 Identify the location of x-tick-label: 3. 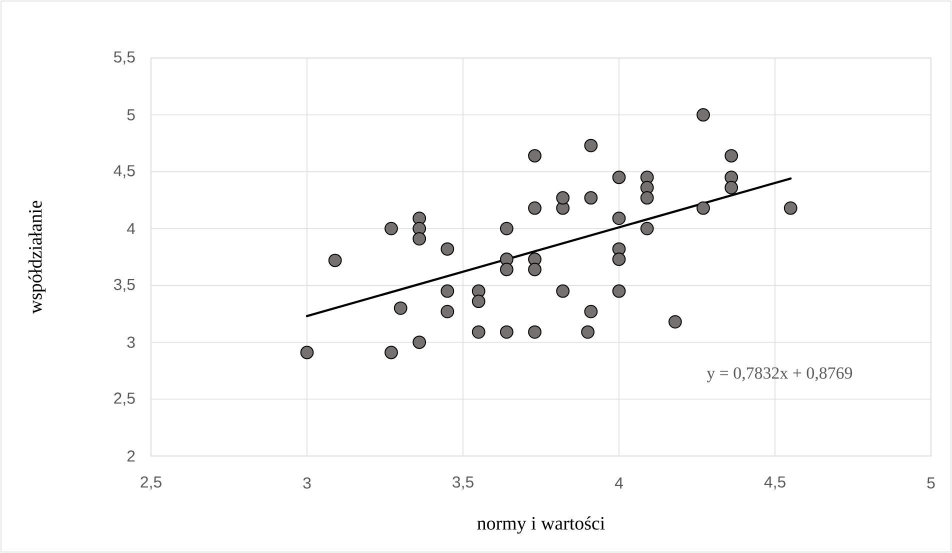
(307, 483).